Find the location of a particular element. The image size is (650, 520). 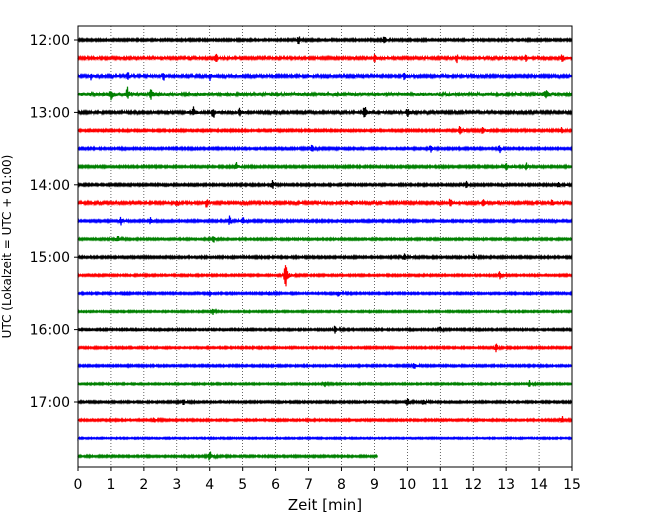

x-tick-label-0: 0 is located at coordinates (78, 485).